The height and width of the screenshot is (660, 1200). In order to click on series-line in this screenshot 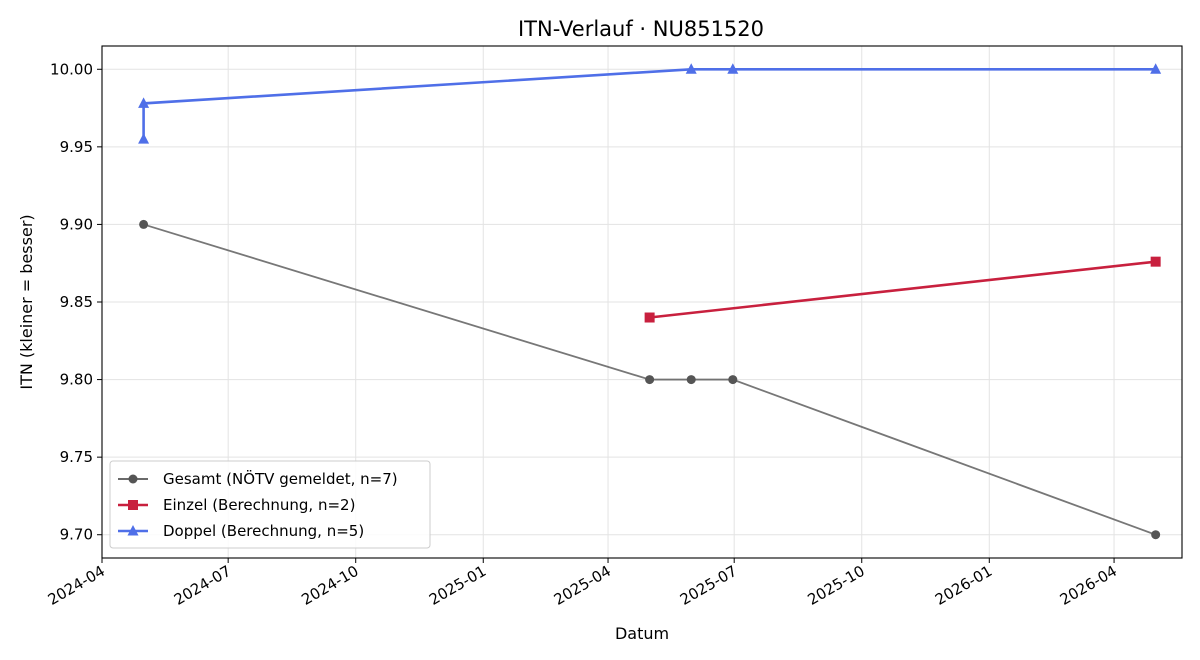, I will do `click(902, 289)`.